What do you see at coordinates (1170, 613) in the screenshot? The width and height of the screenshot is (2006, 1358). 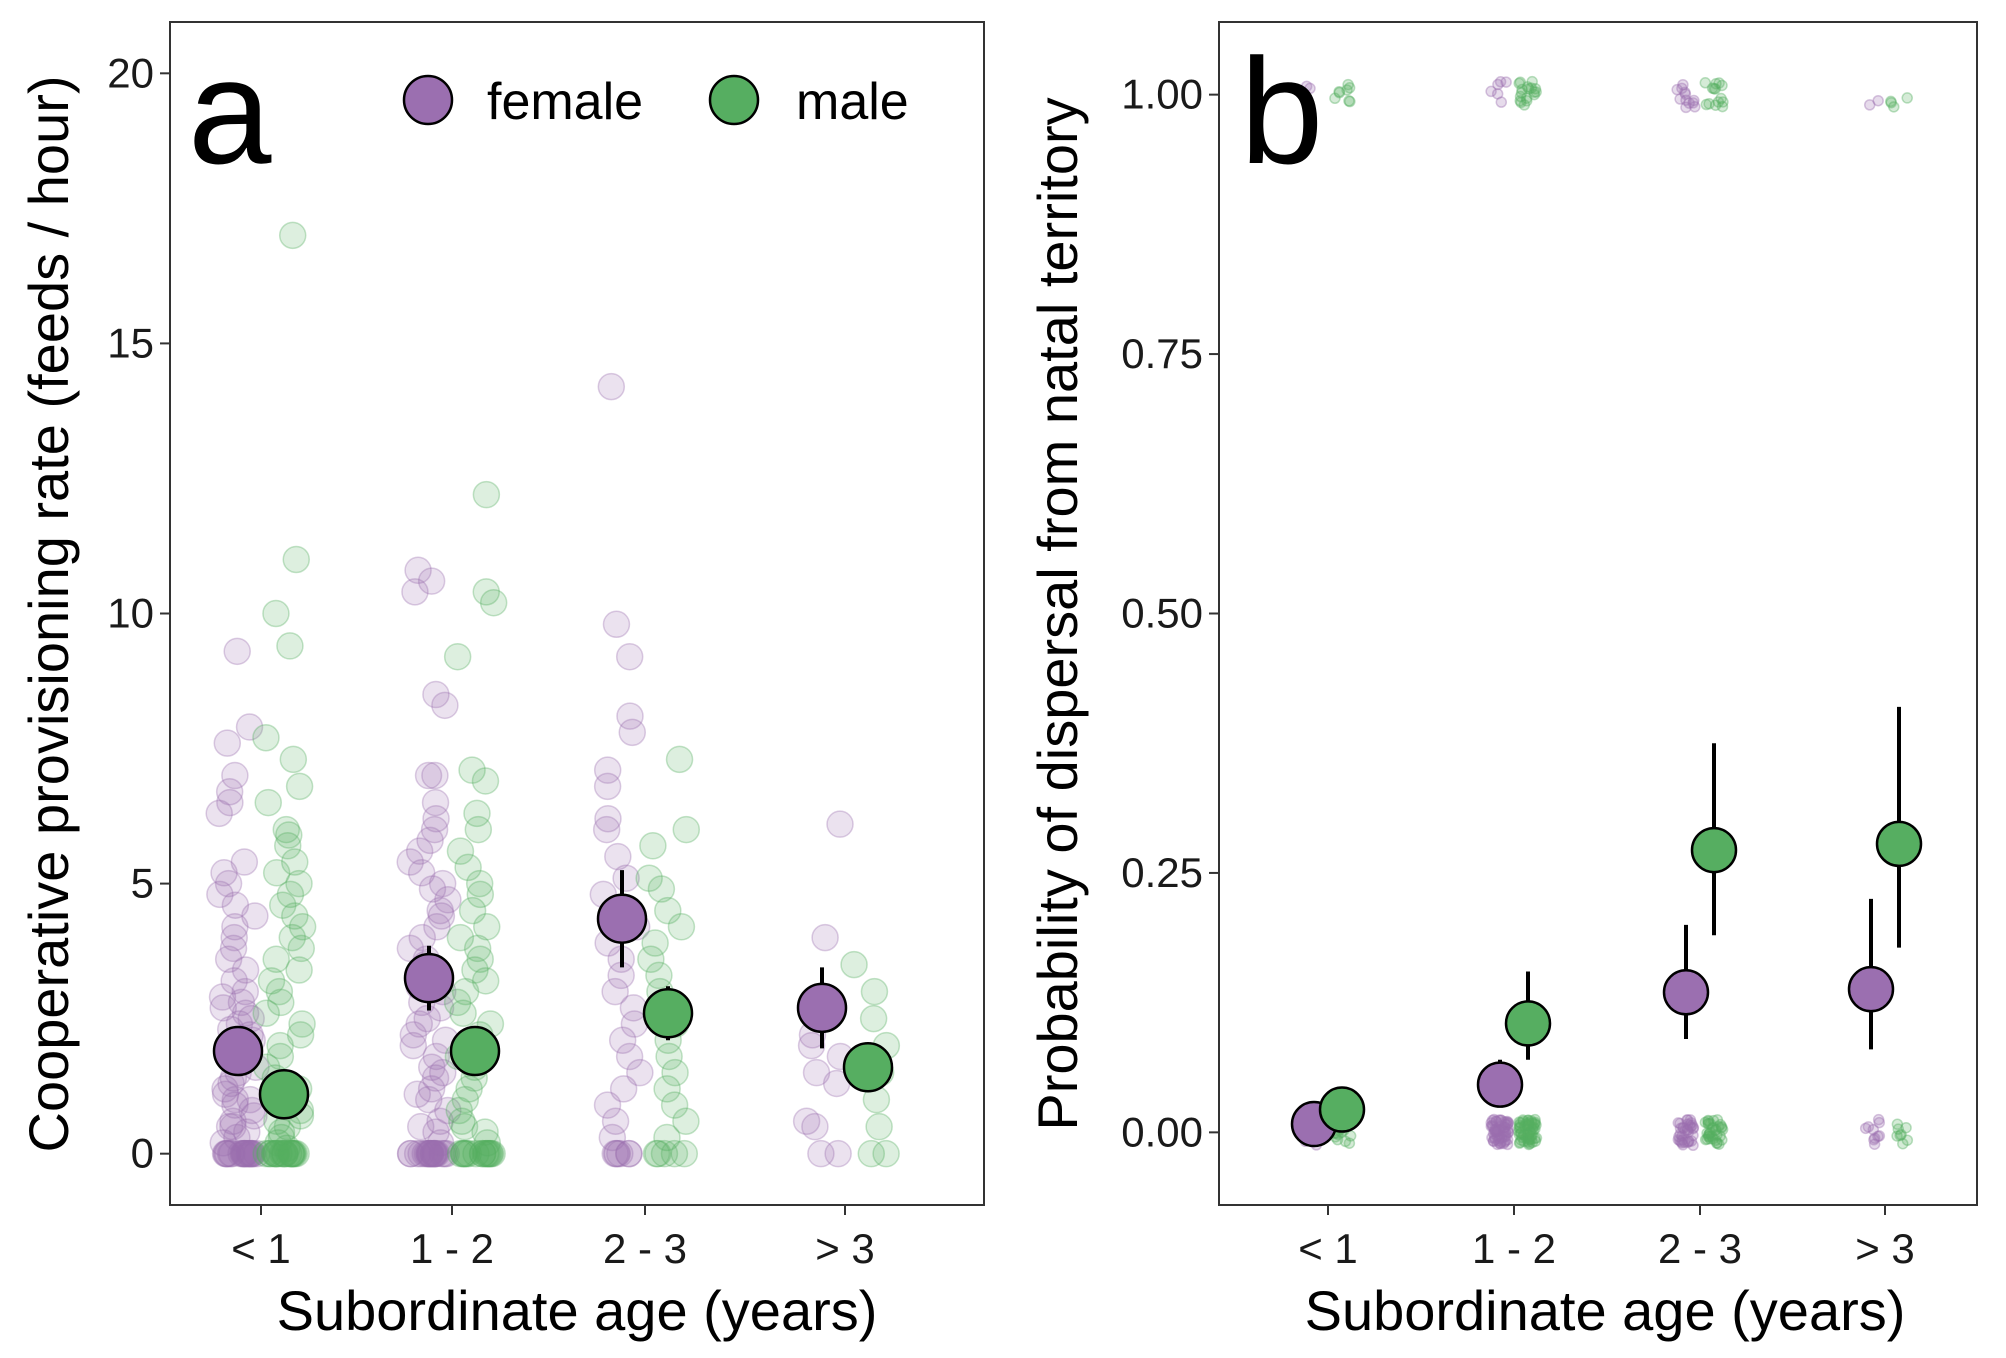 I see `panel-b-y-ticks: 0.00 0.25 0.50 0.75 1.00` at bounding box center [1170, 613].